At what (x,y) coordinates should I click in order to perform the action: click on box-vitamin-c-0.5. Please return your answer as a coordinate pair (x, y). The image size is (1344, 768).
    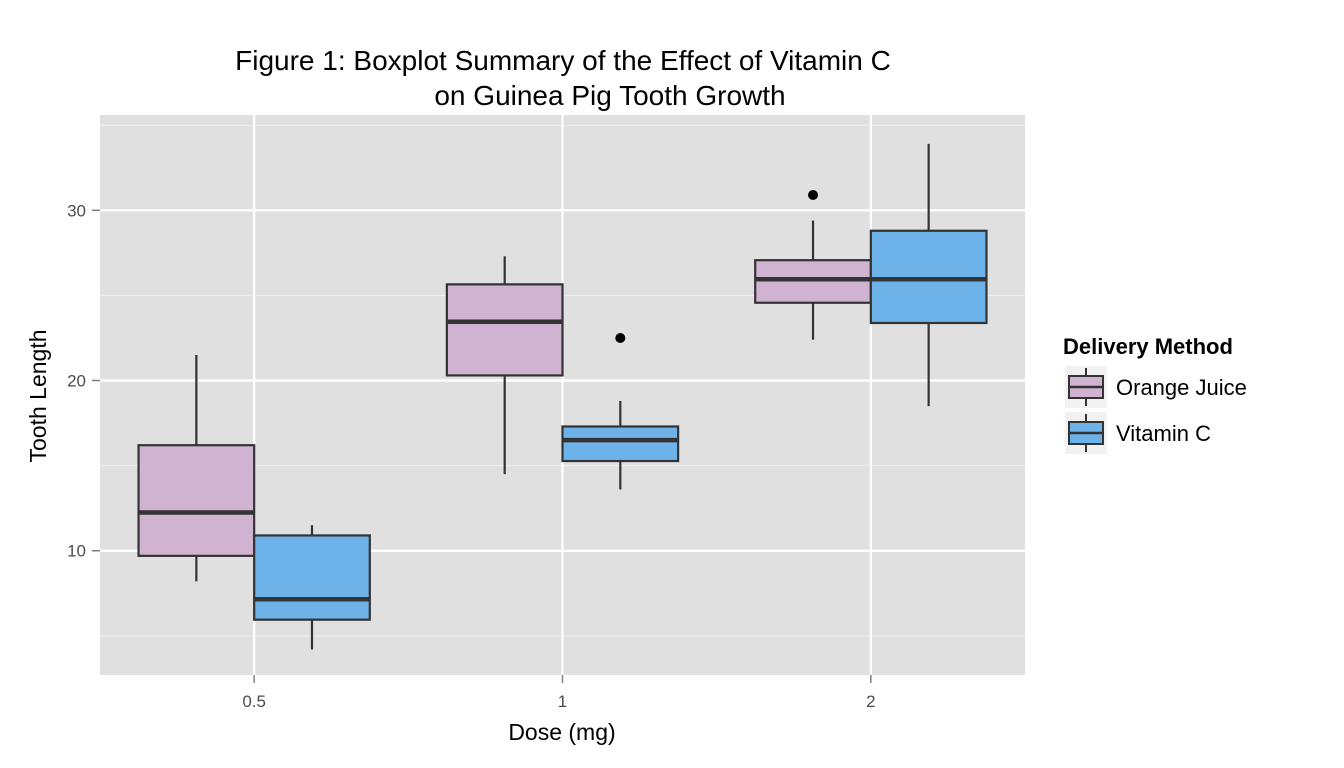
    Looking at the image, I should click on (312, 587).